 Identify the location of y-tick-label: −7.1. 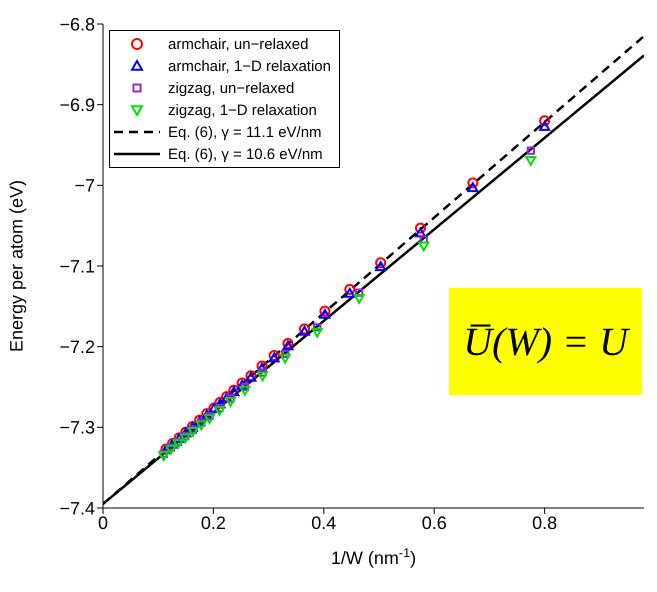
(77, 266).